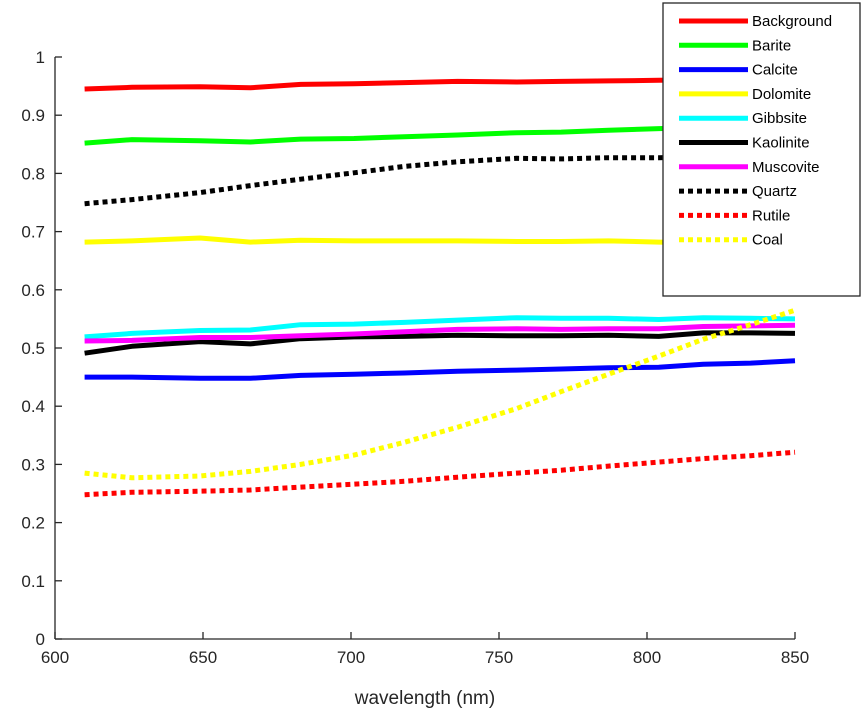 The image size is (864, 715). What do you see at coordinates (40, 639) in the screenshot?
I see `y-tick-label: 0` at bounding box center [40, 639].